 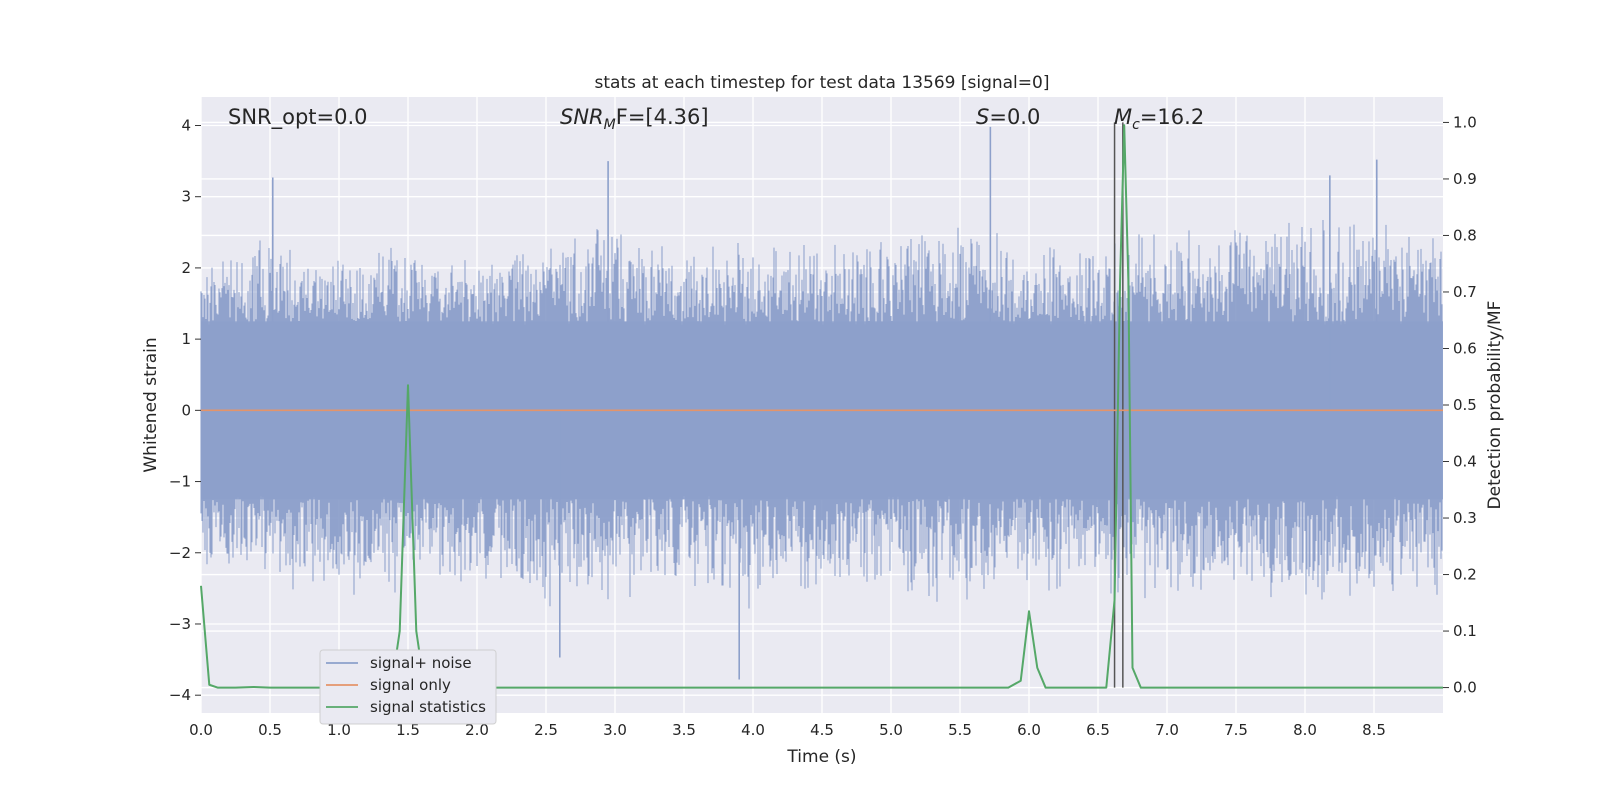 I want to click on legend-label-signal-noise: signal+ noise, so click(x=421, y=663).